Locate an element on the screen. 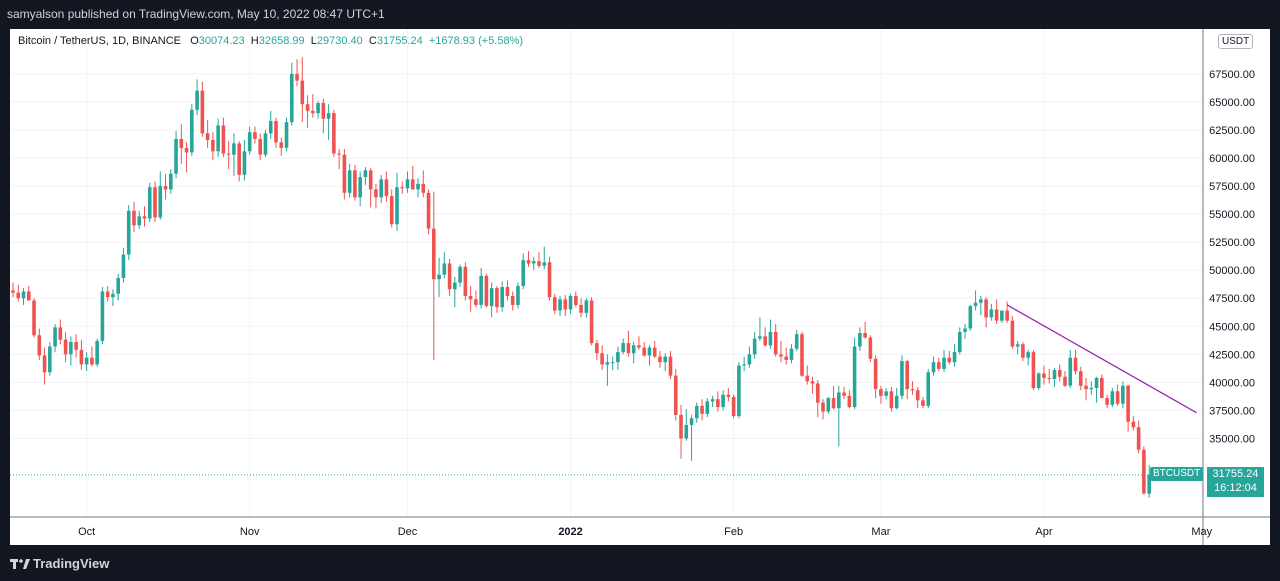  last-price-tag: 31755.24 16:12:04 is located at coordinates (1235, 481).